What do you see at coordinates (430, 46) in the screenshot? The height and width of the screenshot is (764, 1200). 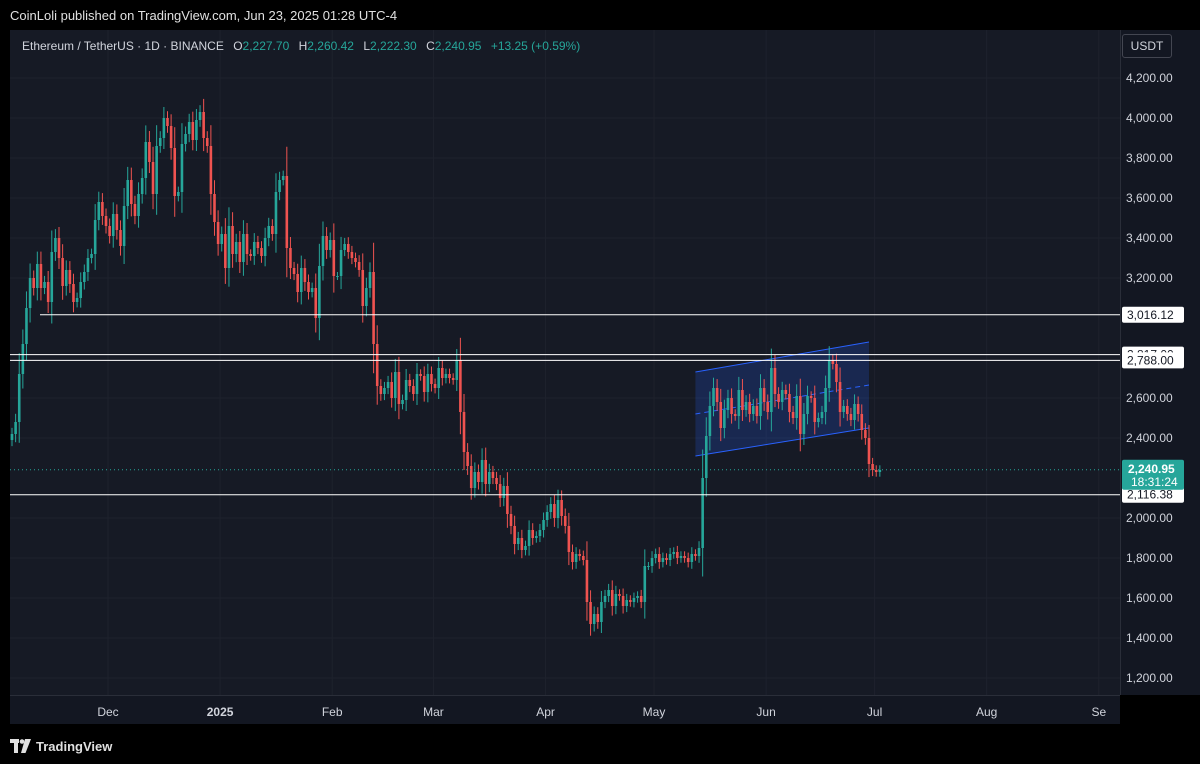 I see `close-label: C` at bounding box center [430, 46].